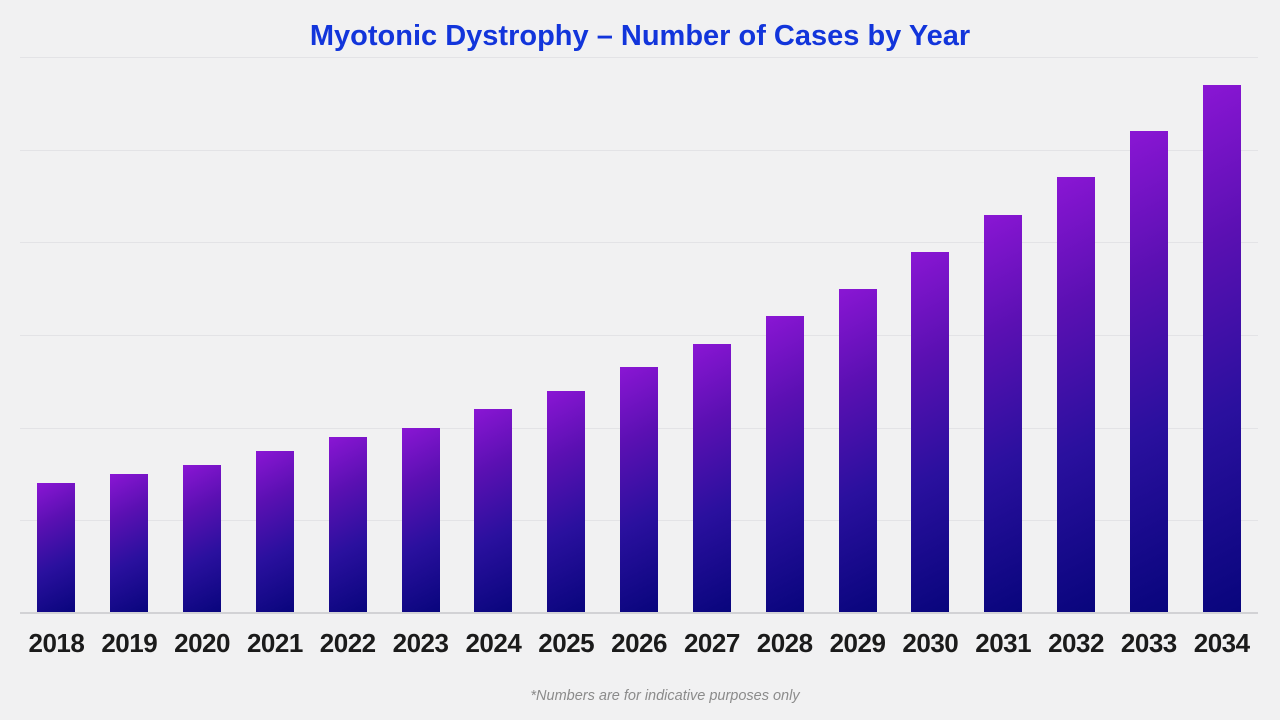 The width and height of the screenshot is (1280, 720). I want to click on bar-2031, so click(1003, 413).